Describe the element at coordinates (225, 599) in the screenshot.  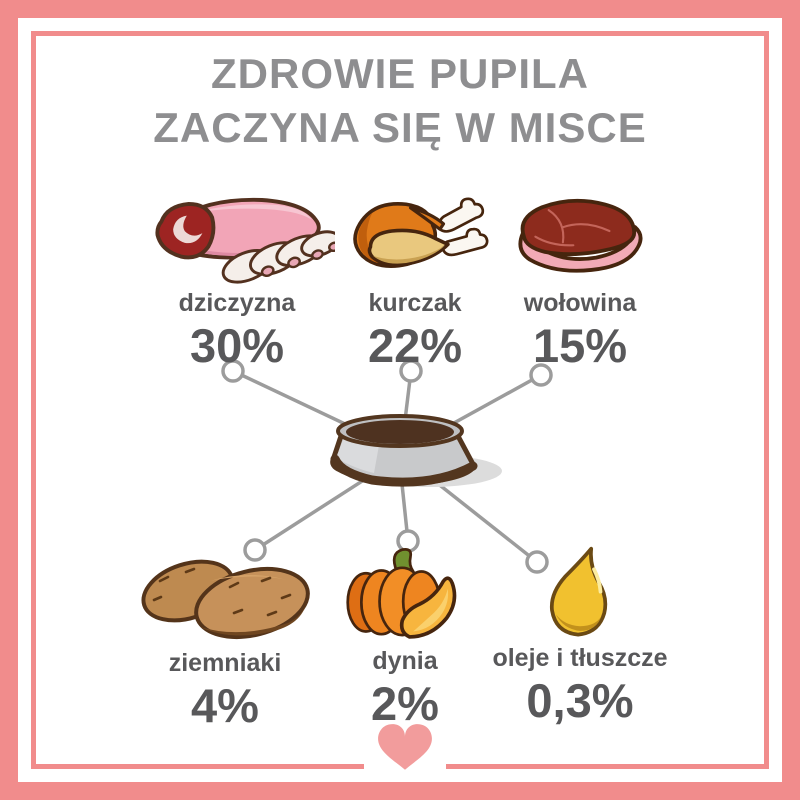
I see `potatoes-icon` at that location.